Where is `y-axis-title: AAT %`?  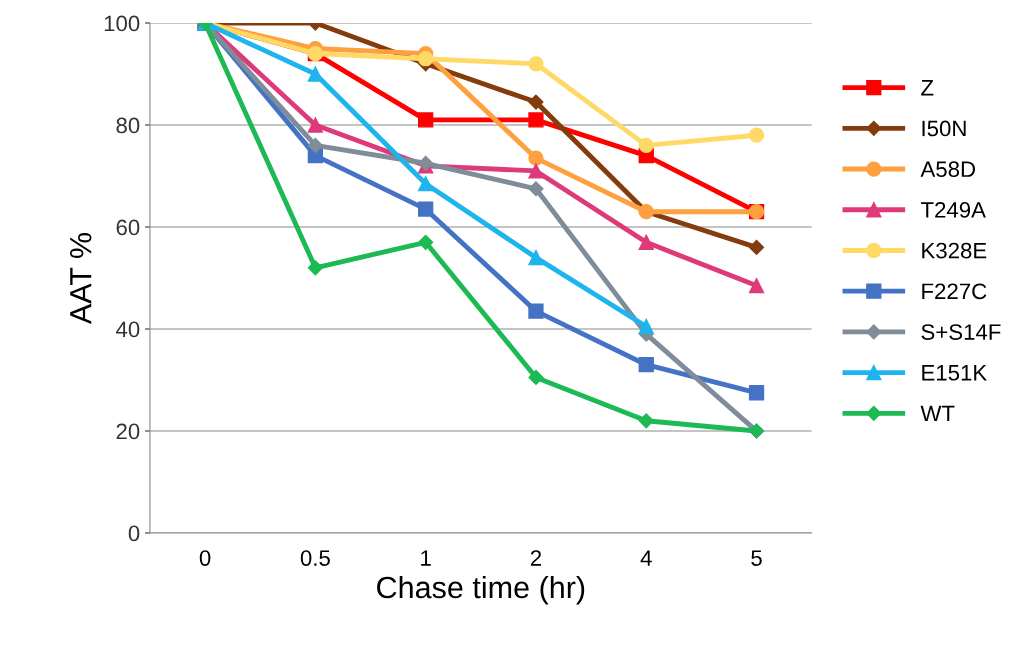 y-axis-title: AAT % is located at coordinates (81, 278).